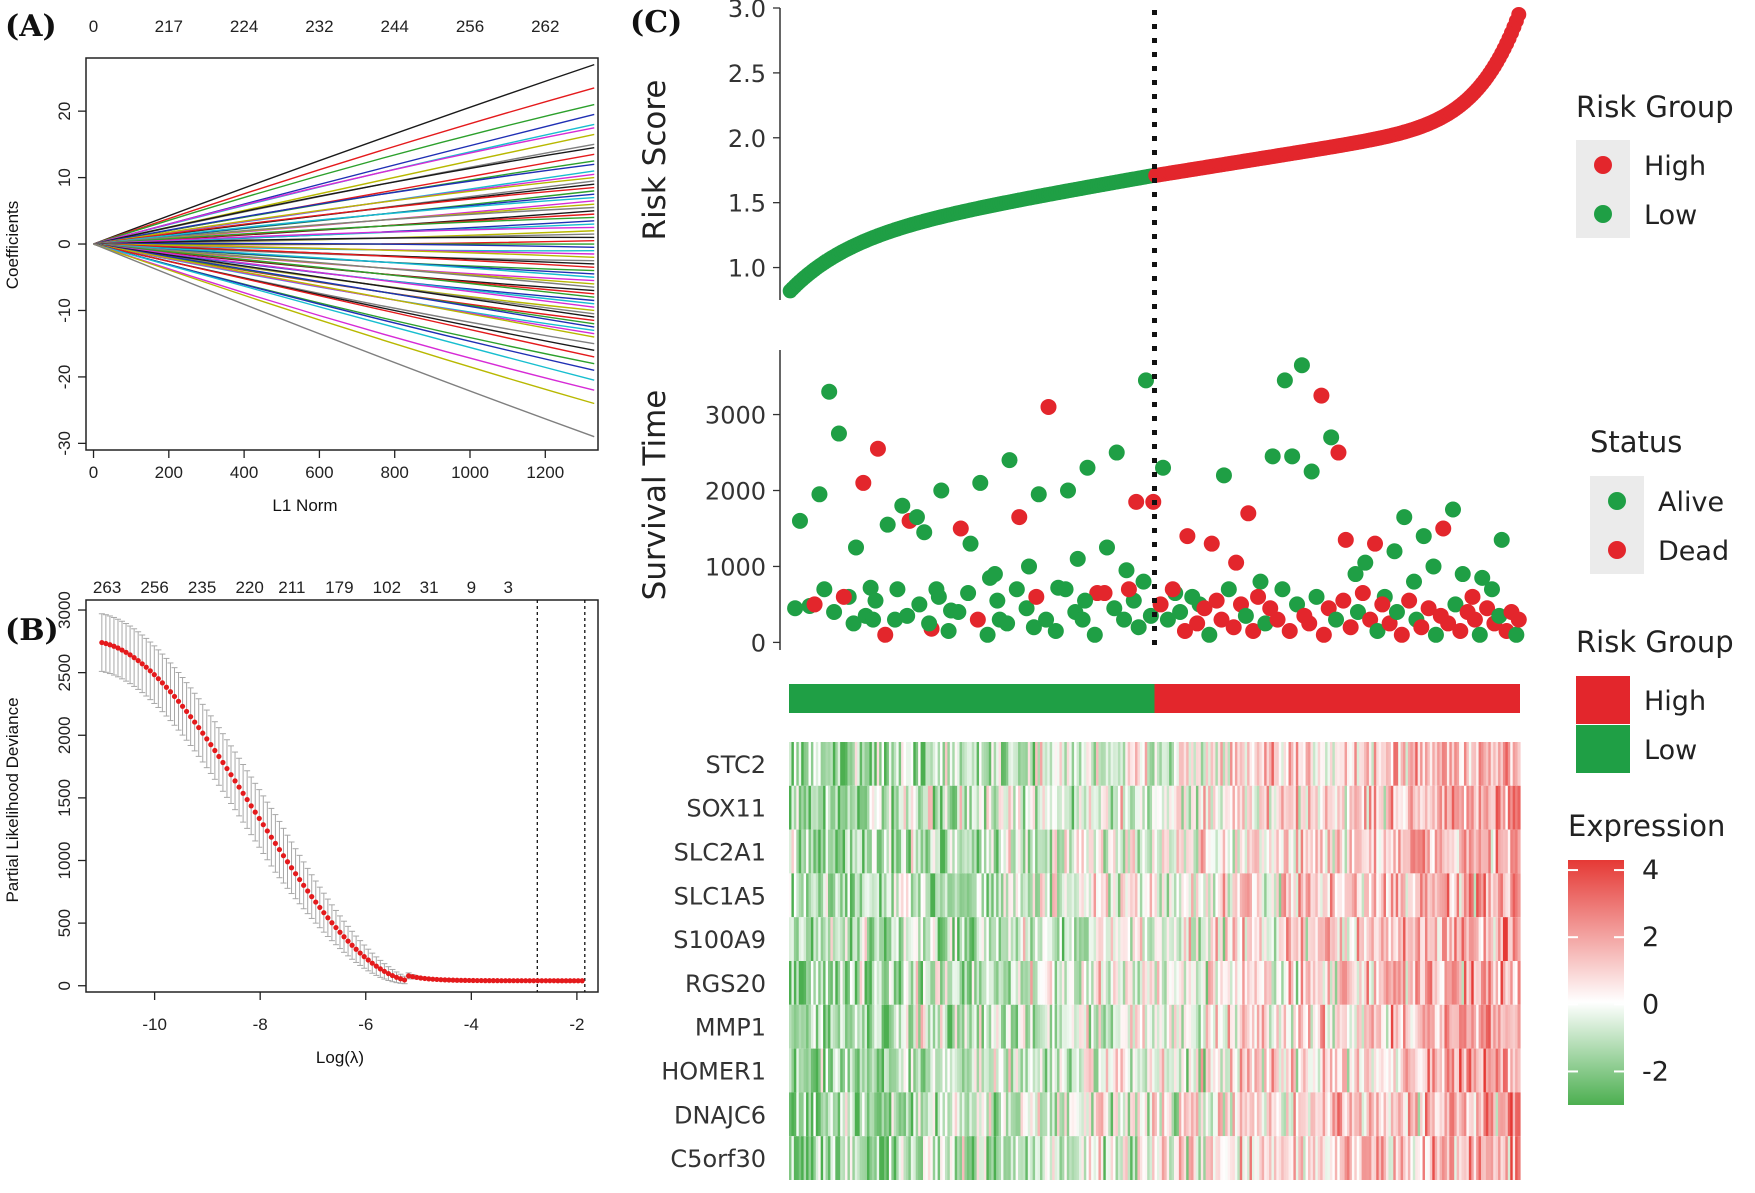  Describe the element at coordinates (12, 245) in the screenshot. I see `panel-a-y-axis-title: Coefficients` at that location.